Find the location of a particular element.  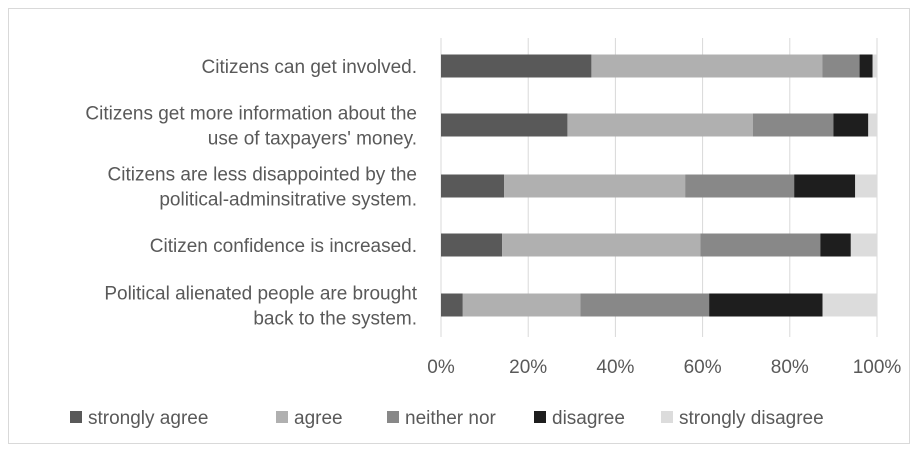

legend-label: disagree is located at coordinates (588, 418).